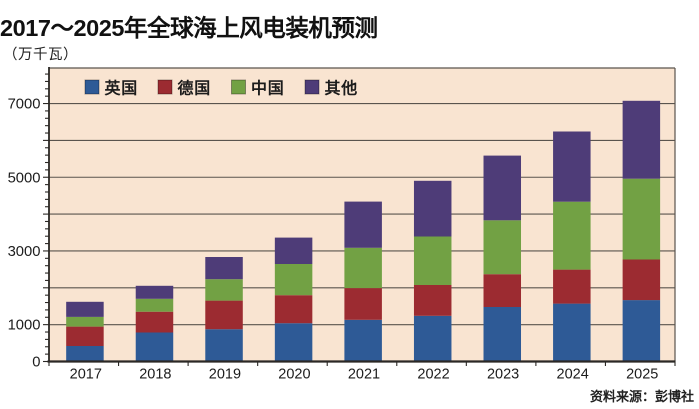 The height and width of the screenshot is (409, 699). Describe the element at coordinates (121, 88) in the screenshot. I see `svg-text: 英国` at that location.